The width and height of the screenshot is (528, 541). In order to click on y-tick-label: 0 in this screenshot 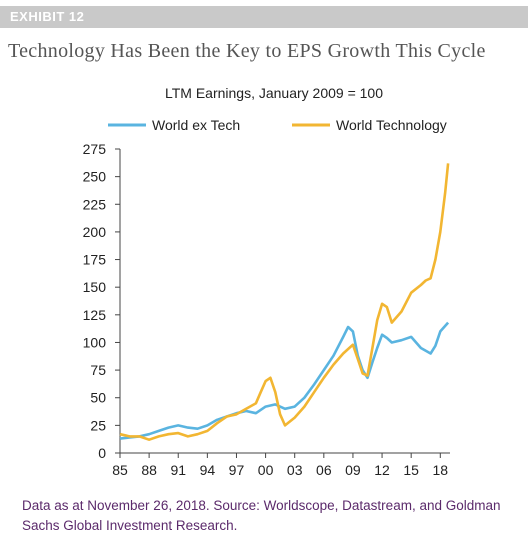, I will do `click(102, 453)`.